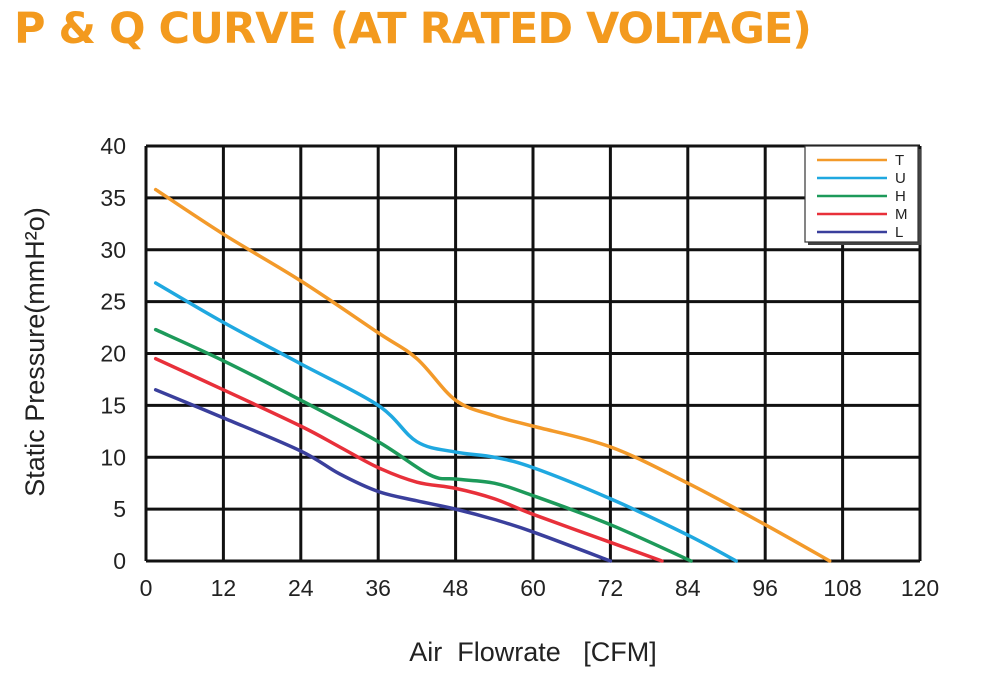 Image resolution: width=1004 pixels, height=683 pixels. Describe the element at coordinates (900, 178) in the screenshot. I see `legend-label-U: U` at that location.